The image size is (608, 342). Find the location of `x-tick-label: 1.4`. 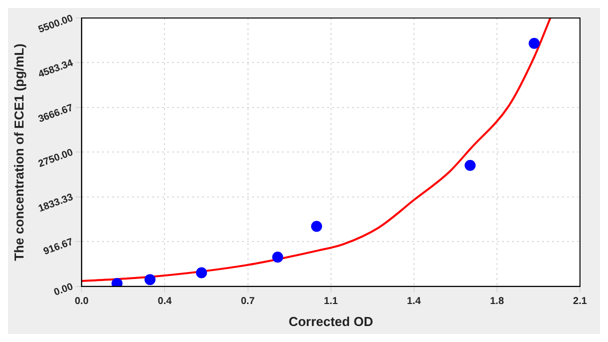

x-tick-label: 1.4 is located at coordinates (414, 302).